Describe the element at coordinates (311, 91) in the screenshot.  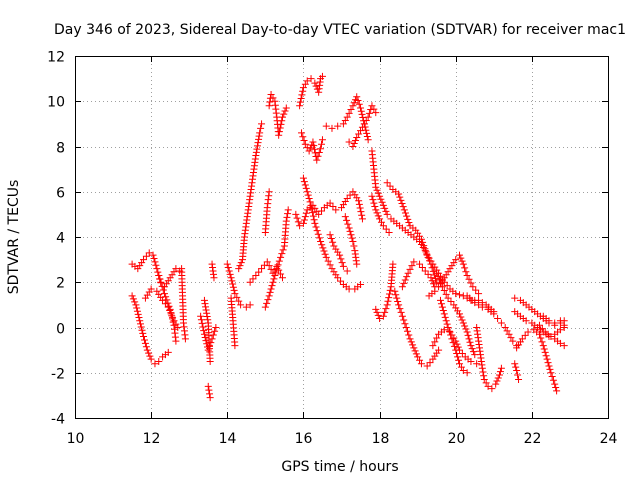
I see `series-arc-d2` at that location.